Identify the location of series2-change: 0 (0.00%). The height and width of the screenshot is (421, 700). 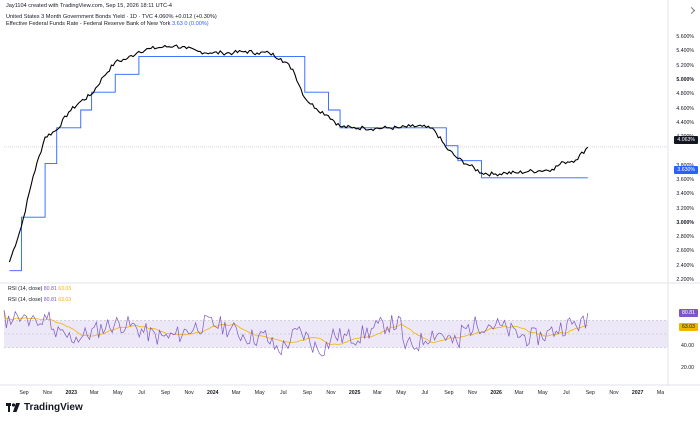
(196, 24).